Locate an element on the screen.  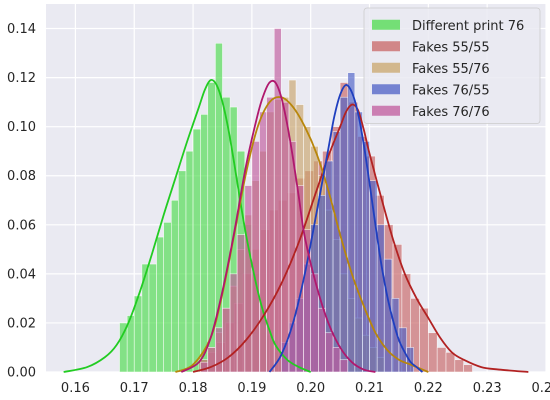
legend-label: Fakes 76/76 is located at coordinates (451, 112).